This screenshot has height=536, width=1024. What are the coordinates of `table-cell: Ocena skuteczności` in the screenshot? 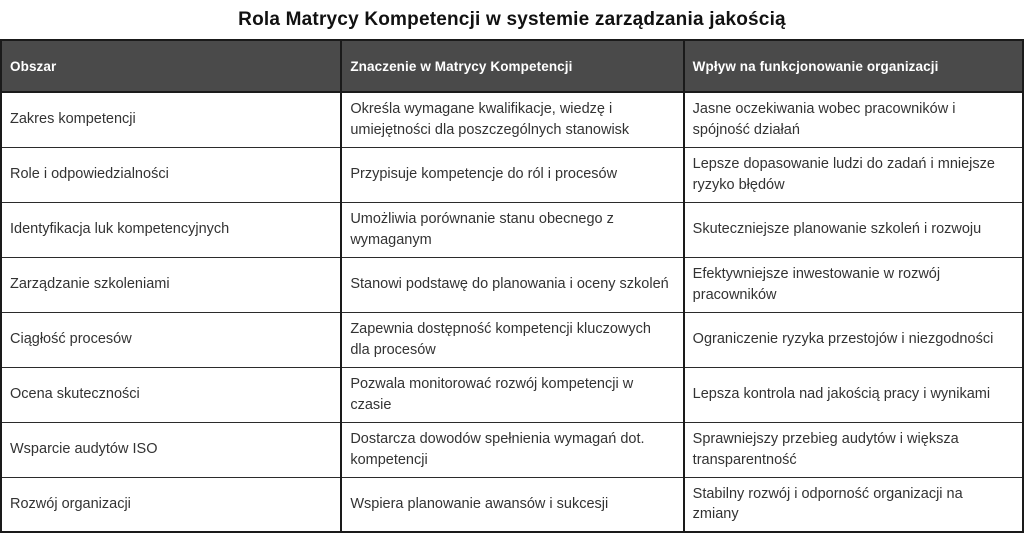 It's located at (171, 394).